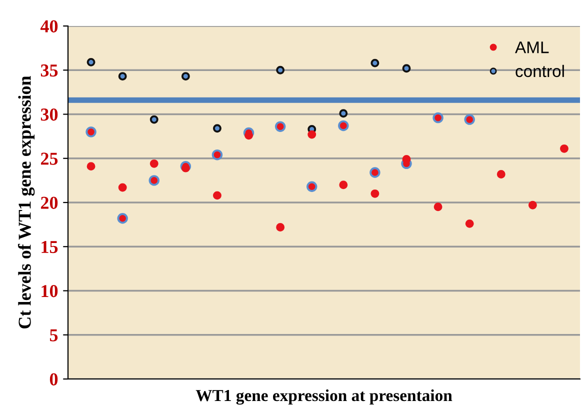 This screenshot has width=582, height=414. I want to click on y-axis-title: Ct levels of WT1 gene expression, so click(26, 202).